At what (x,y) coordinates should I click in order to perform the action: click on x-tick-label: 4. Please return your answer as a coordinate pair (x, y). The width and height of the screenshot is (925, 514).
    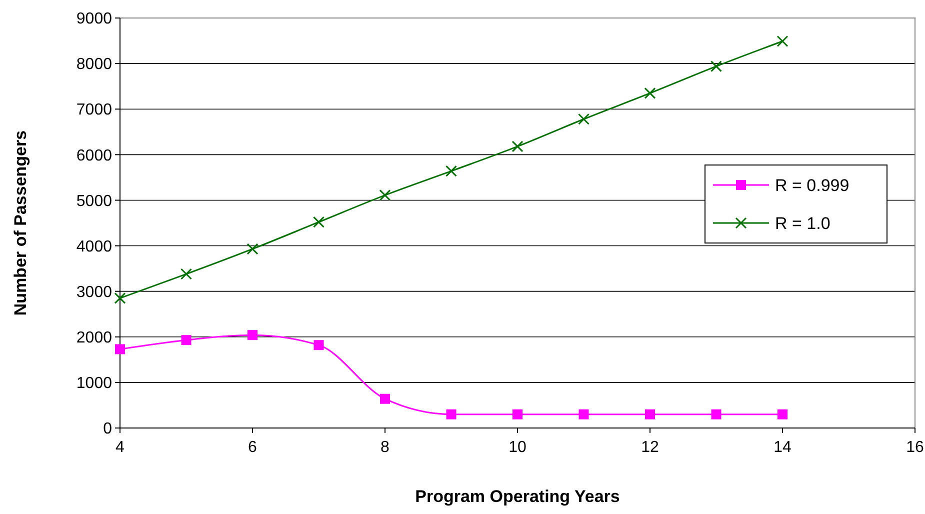
    Looking at the image, I should click on (120, 447).